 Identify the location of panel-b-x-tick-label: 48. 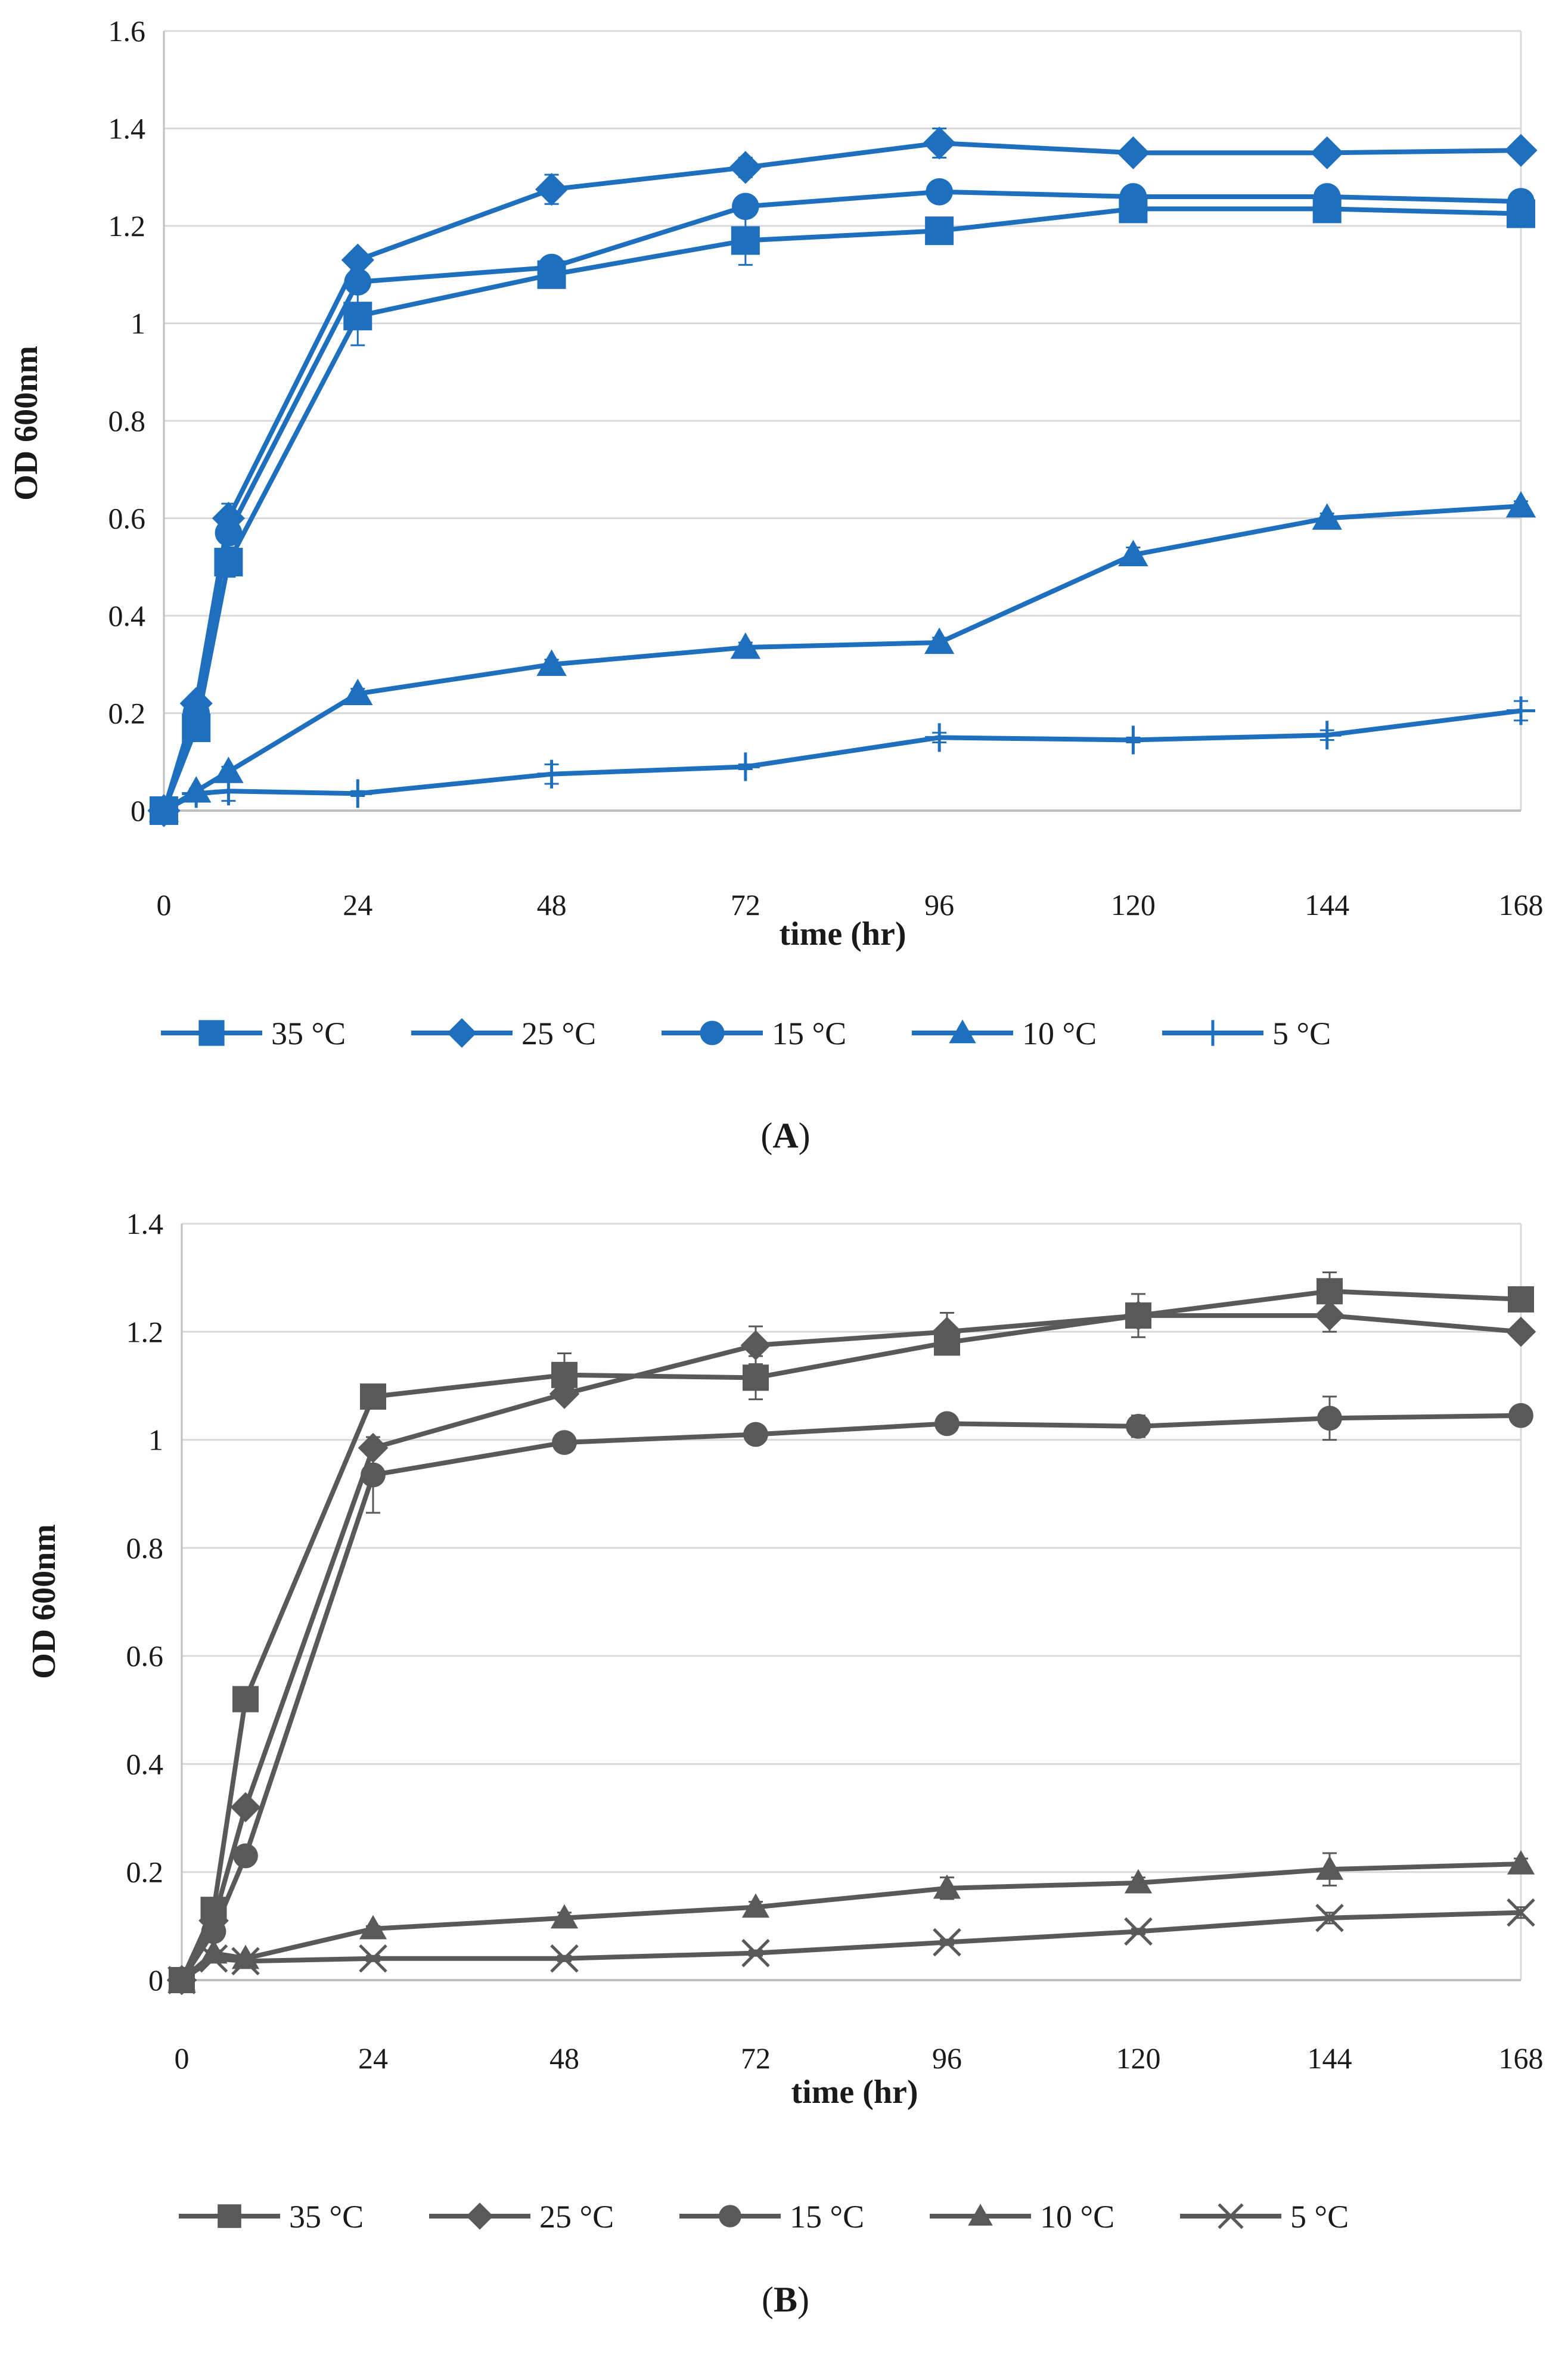
(564, 2058).